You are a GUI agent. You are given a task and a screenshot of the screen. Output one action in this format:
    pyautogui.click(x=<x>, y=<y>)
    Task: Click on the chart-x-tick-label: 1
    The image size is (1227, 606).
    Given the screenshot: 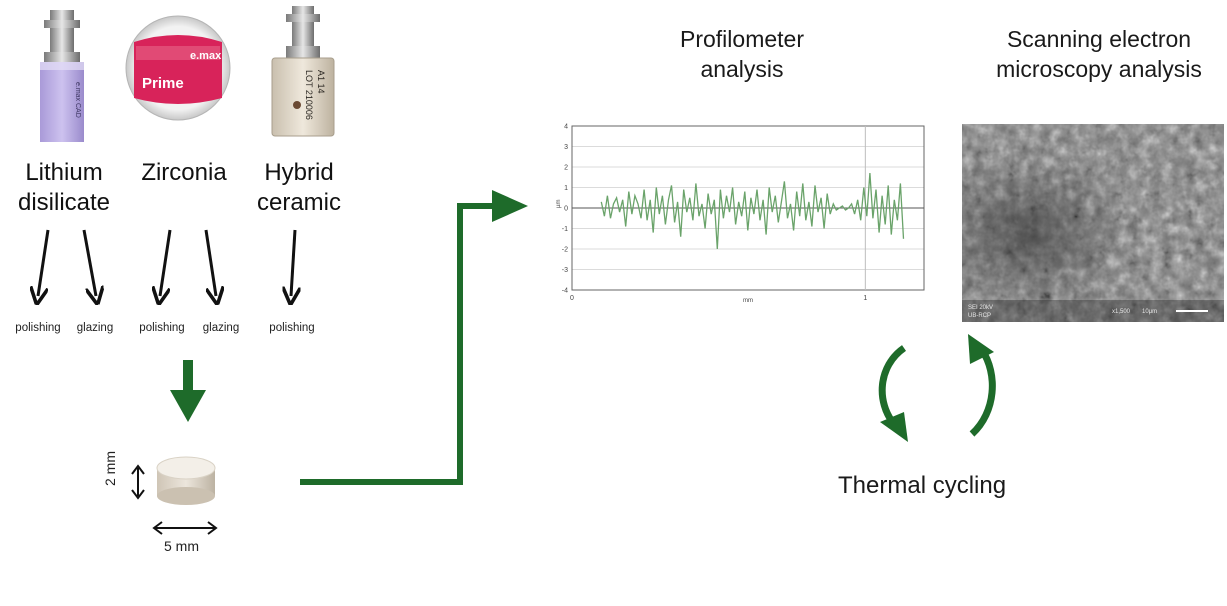 What is the action you would take?
    pyautogui.click(x=865, y=298)
    